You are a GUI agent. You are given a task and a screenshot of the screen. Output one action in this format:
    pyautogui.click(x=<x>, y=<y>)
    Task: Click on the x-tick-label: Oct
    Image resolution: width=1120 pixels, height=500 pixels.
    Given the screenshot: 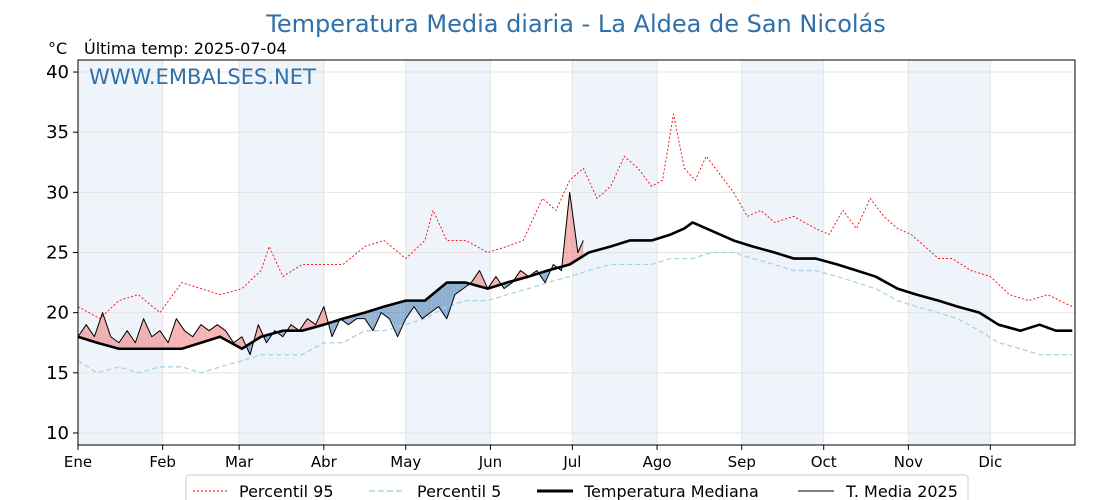 What is the action you would take?
    pyautogui.click(x=824, y=462)
    